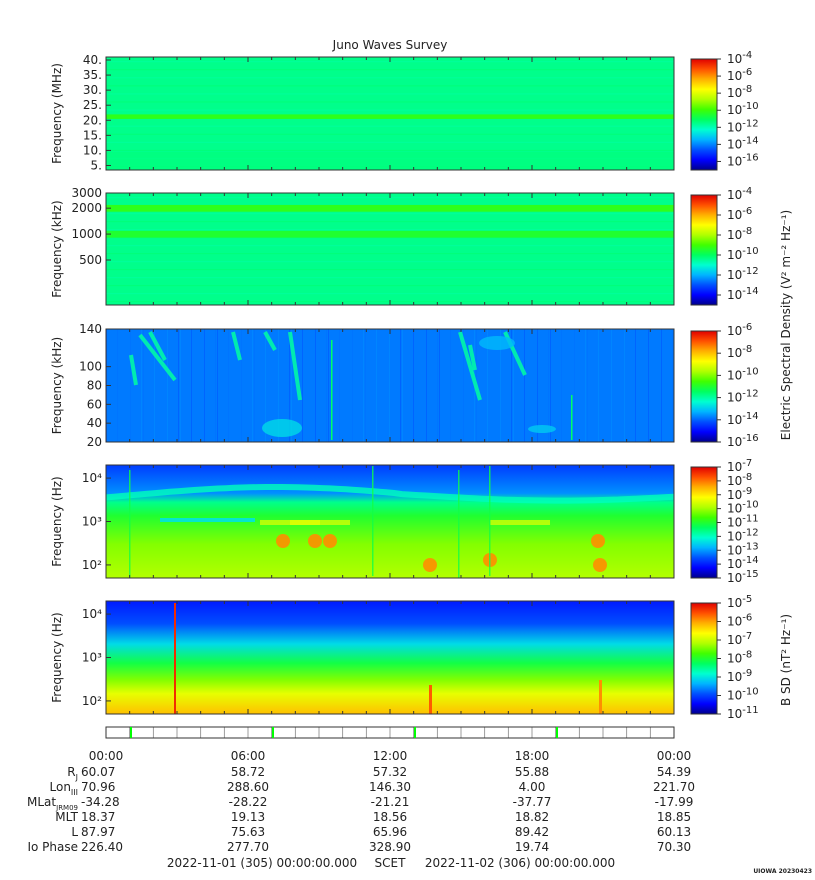 This screenshot has height=880, width=815. What do you see at coordinates (57, 113) in the screenshot?
I see `y-axis-label: Frequency (MHz)` at bounding box center [57, 113].